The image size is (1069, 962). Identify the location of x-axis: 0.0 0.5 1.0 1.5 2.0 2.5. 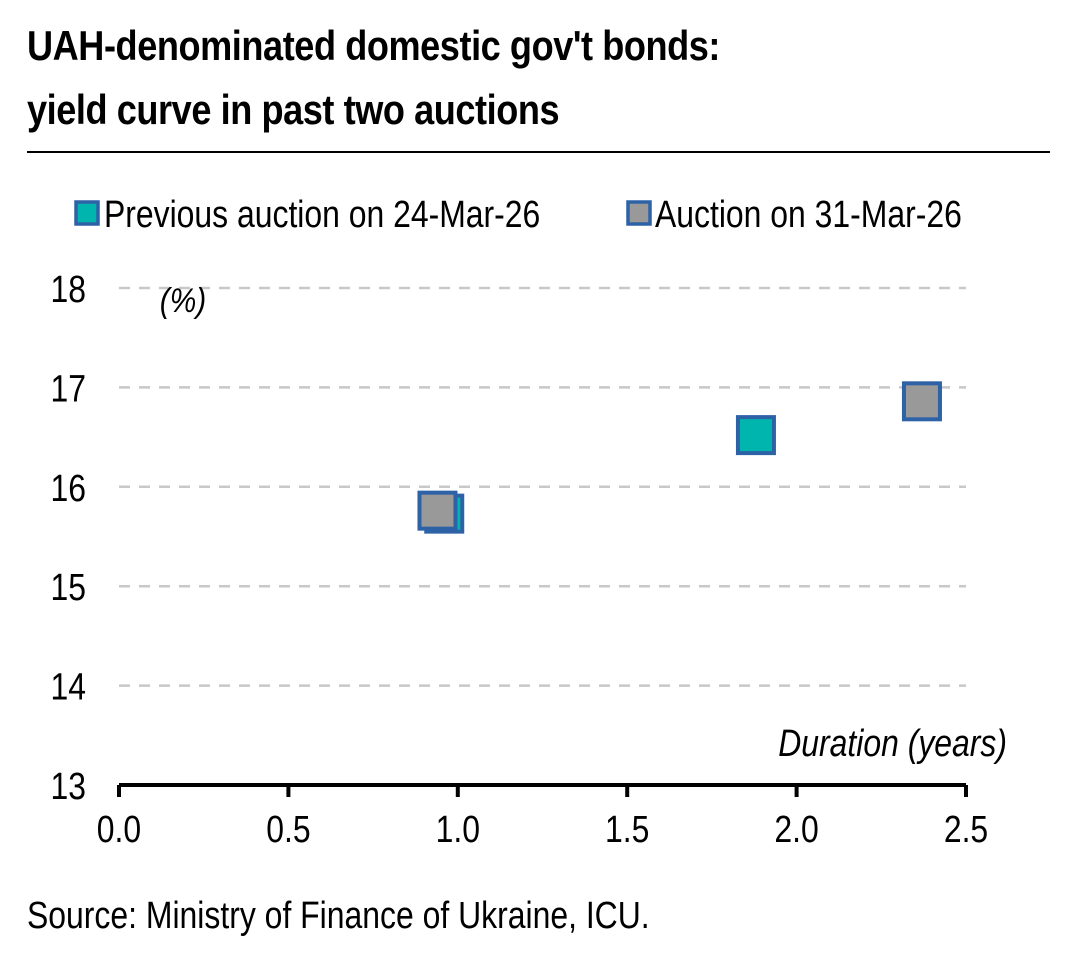
(542, 817).